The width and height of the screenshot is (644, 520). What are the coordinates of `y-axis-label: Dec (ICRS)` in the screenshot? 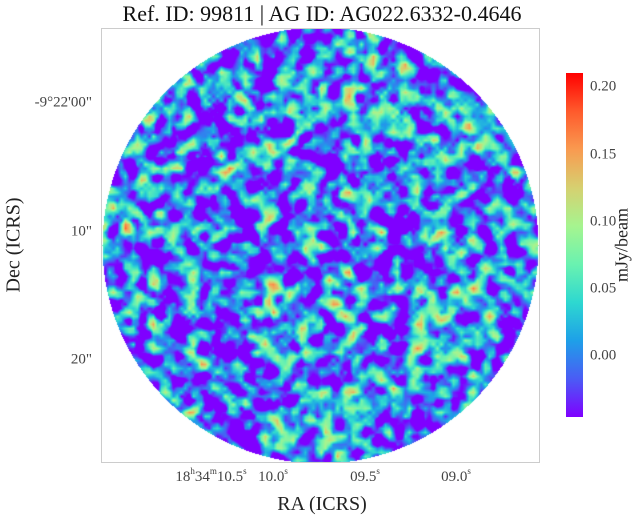 It's located at (13, 245).